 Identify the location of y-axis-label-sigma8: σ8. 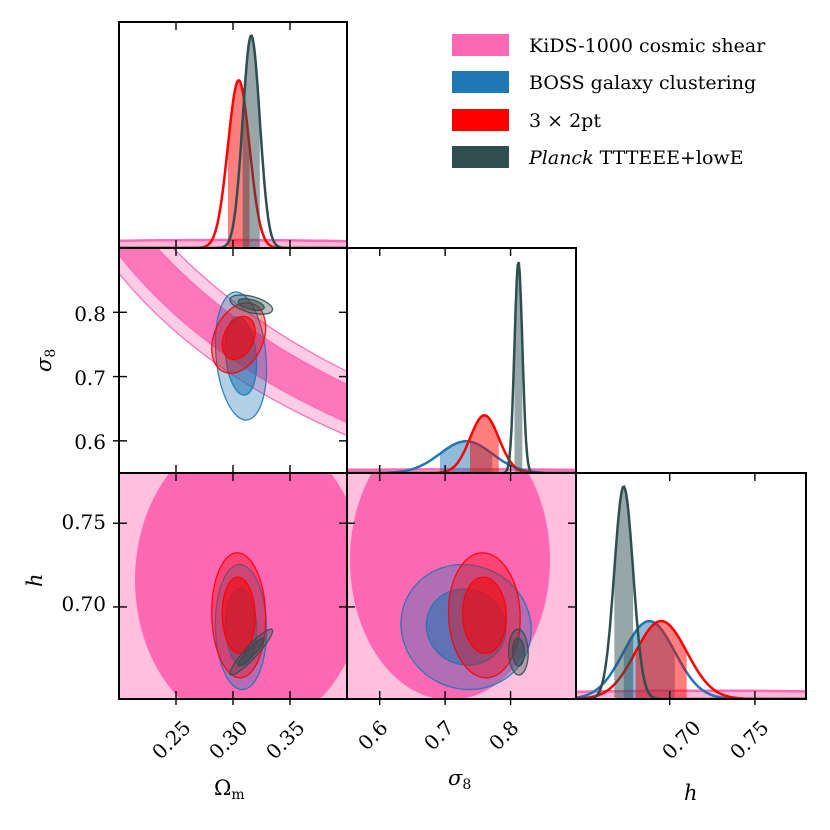
(45, 360).